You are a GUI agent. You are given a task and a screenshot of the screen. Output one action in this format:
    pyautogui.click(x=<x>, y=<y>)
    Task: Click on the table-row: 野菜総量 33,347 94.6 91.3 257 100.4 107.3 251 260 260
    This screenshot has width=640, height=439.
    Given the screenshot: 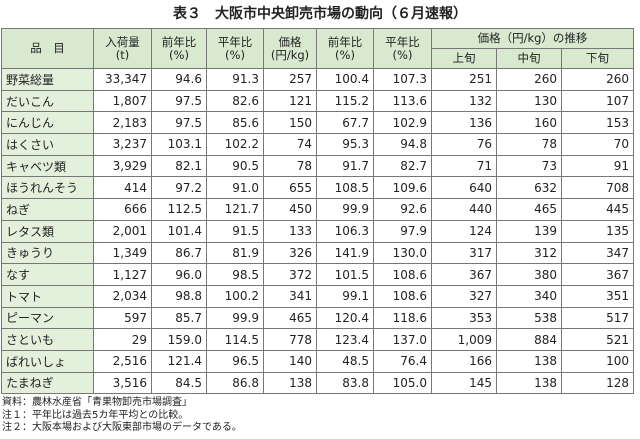 What is the action you would take?
    pyautogui.click(x=318, y=79)
    